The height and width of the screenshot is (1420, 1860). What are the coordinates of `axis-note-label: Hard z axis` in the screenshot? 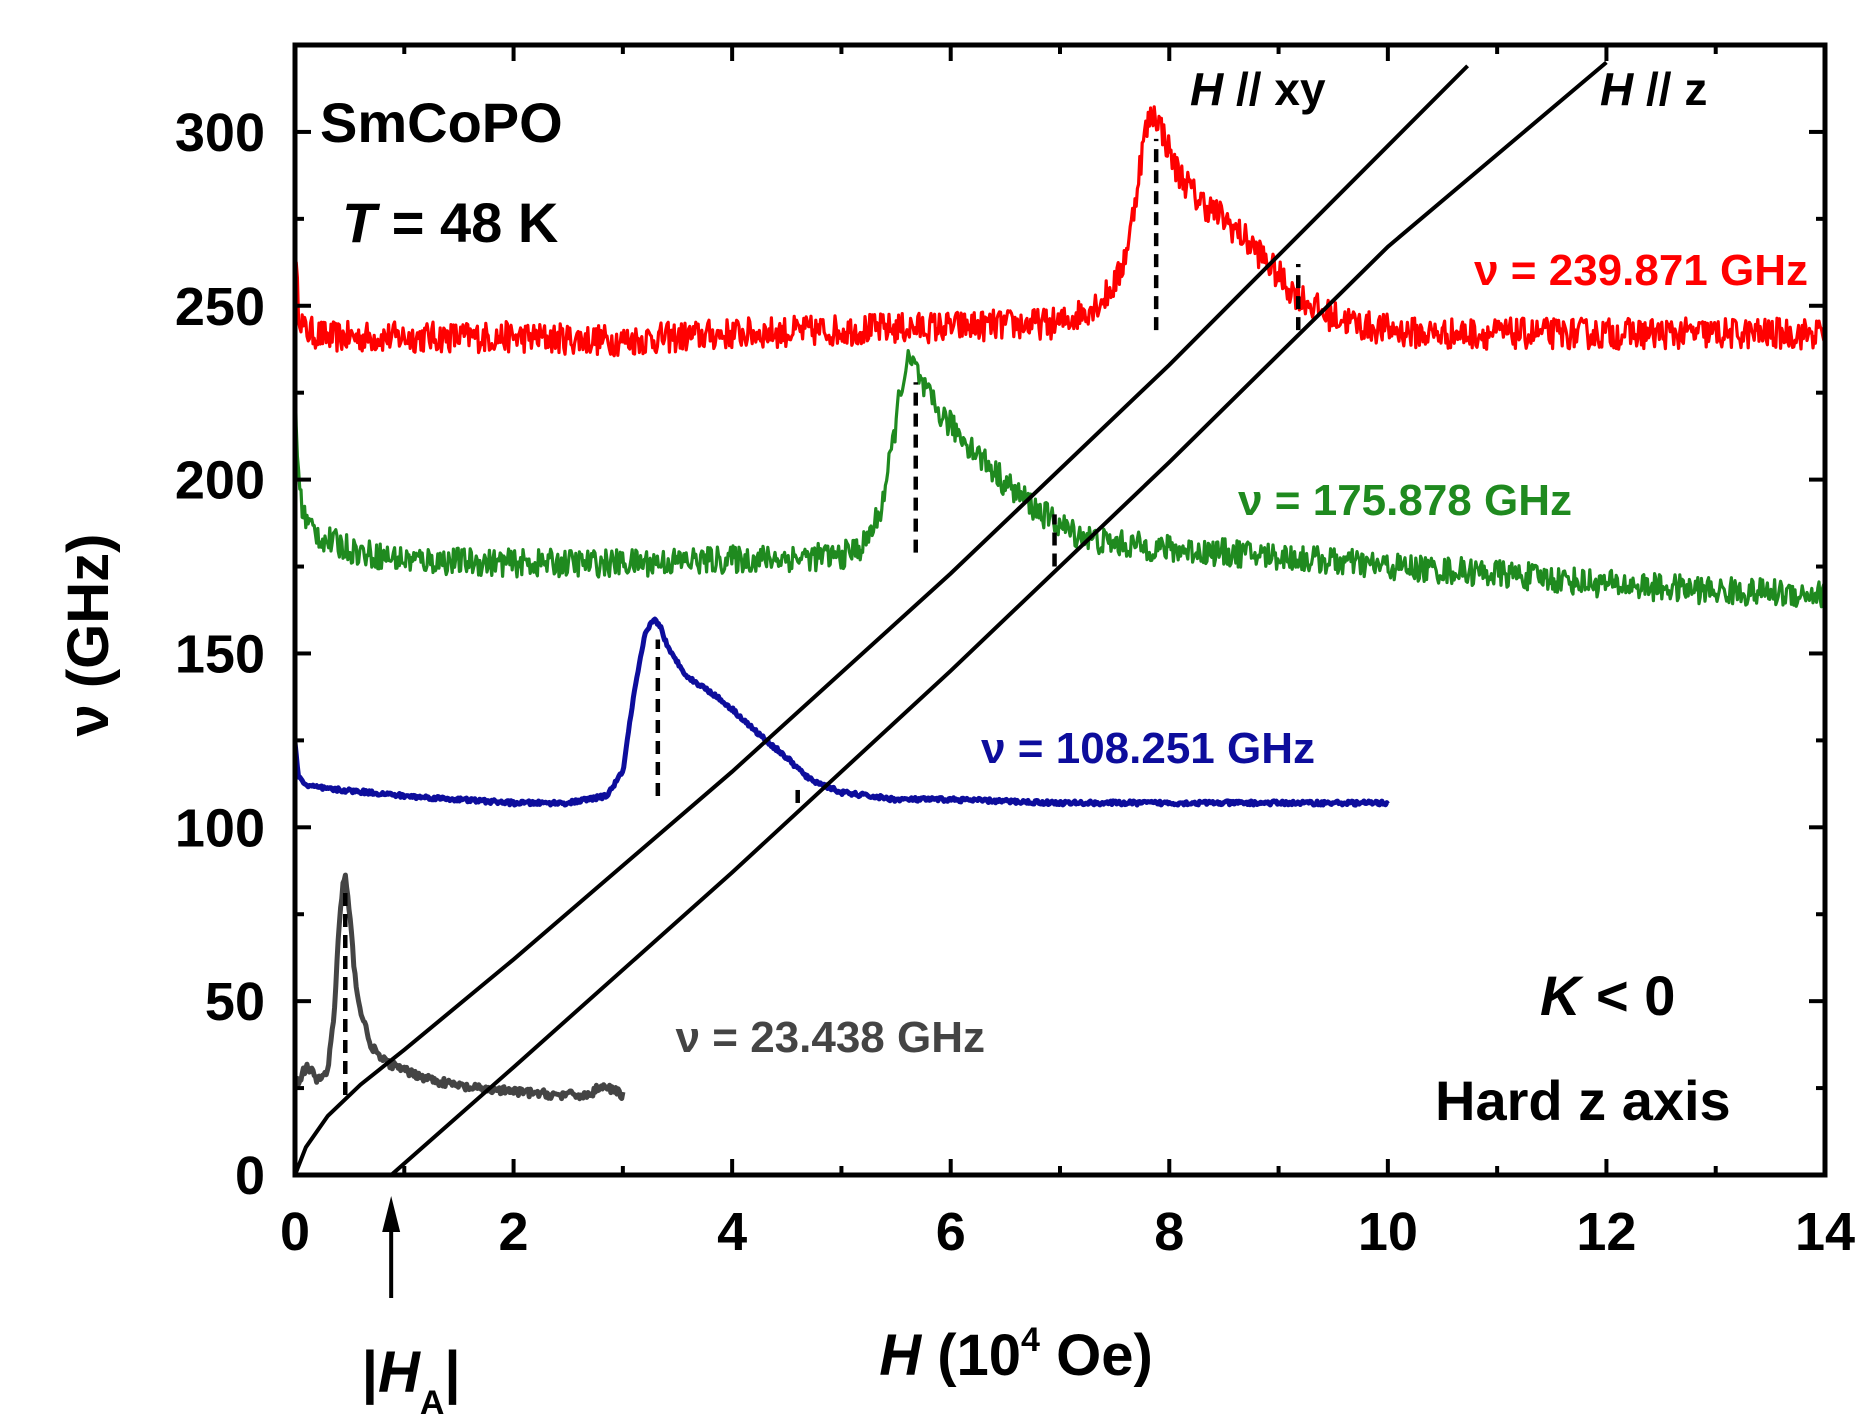 It's located at (1583, 1100).